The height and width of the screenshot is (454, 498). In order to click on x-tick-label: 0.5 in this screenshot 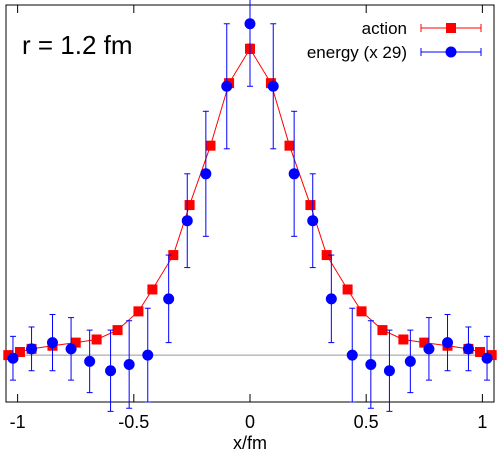, I will do `click(366, 422)`.